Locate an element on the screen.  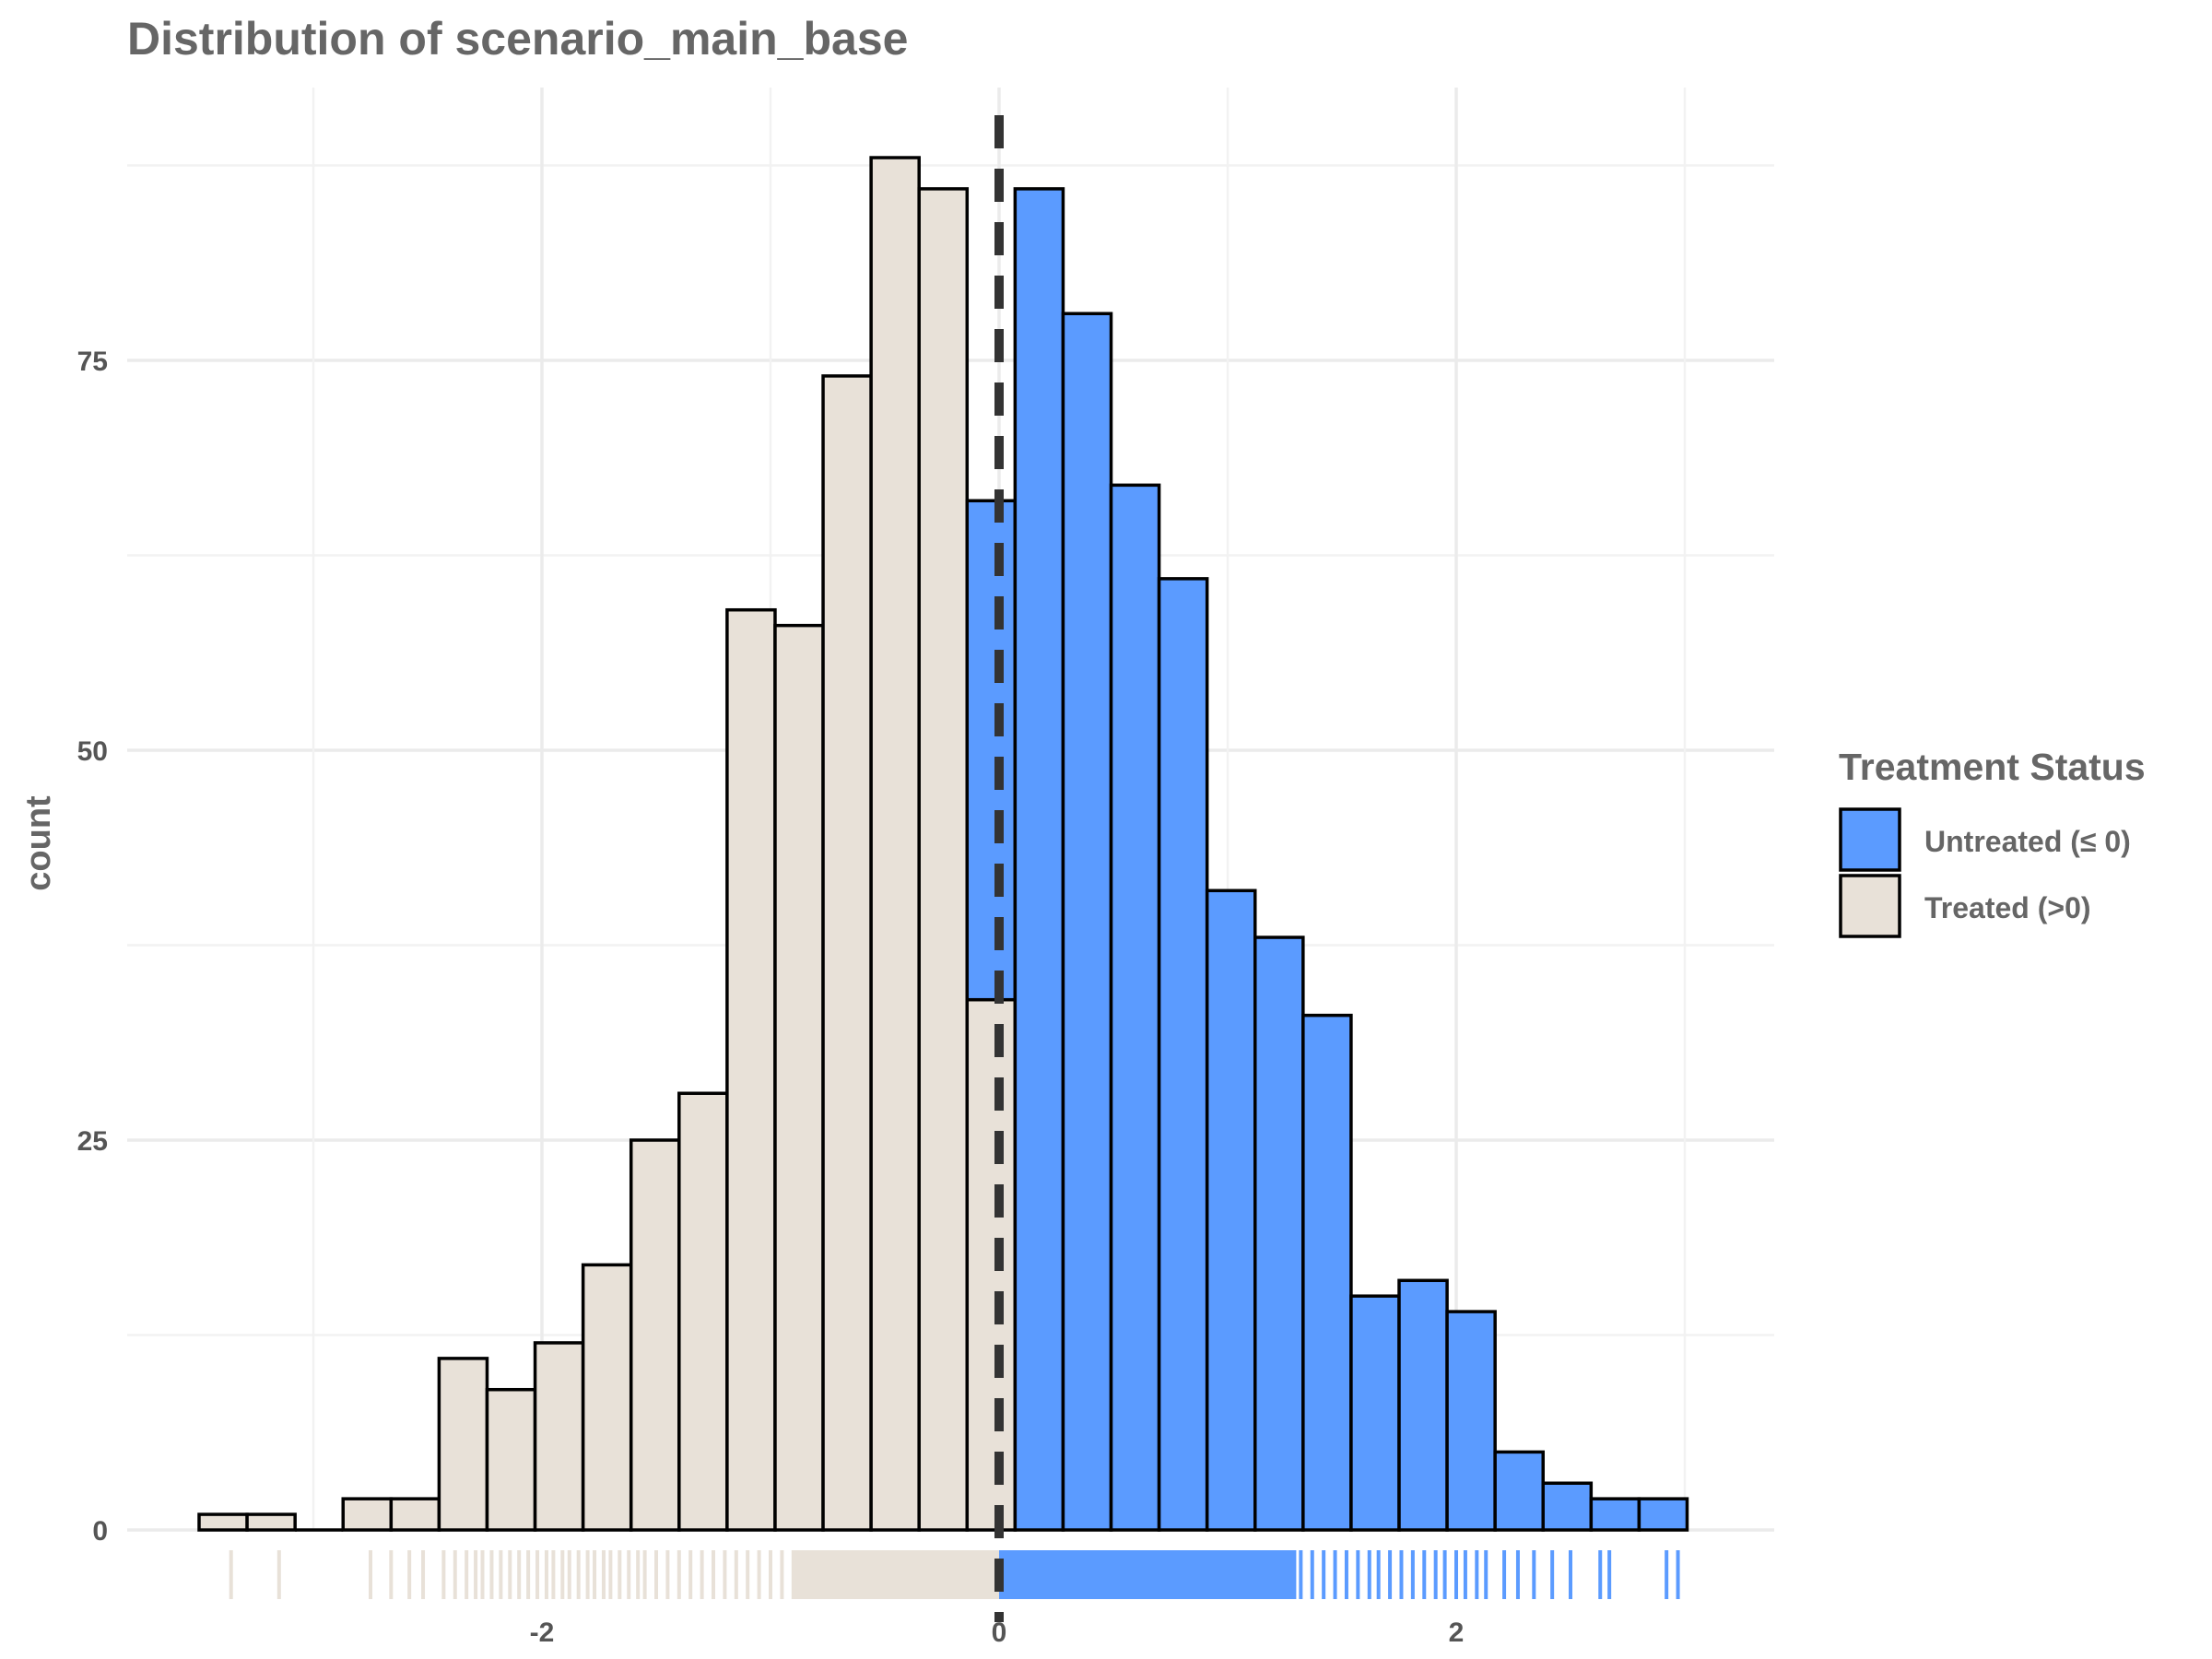
y-tick-label: 75 is located at coordinates (92, 362).